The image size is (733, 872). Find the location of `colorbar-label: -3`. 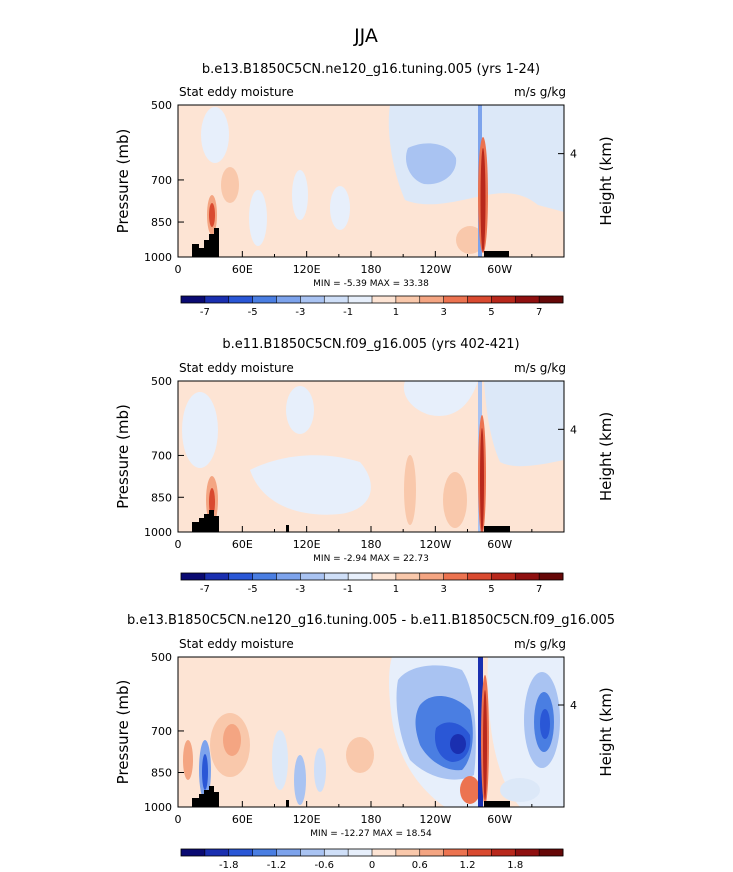

colorbar-label: -3 is located at coordinates (300, 312).